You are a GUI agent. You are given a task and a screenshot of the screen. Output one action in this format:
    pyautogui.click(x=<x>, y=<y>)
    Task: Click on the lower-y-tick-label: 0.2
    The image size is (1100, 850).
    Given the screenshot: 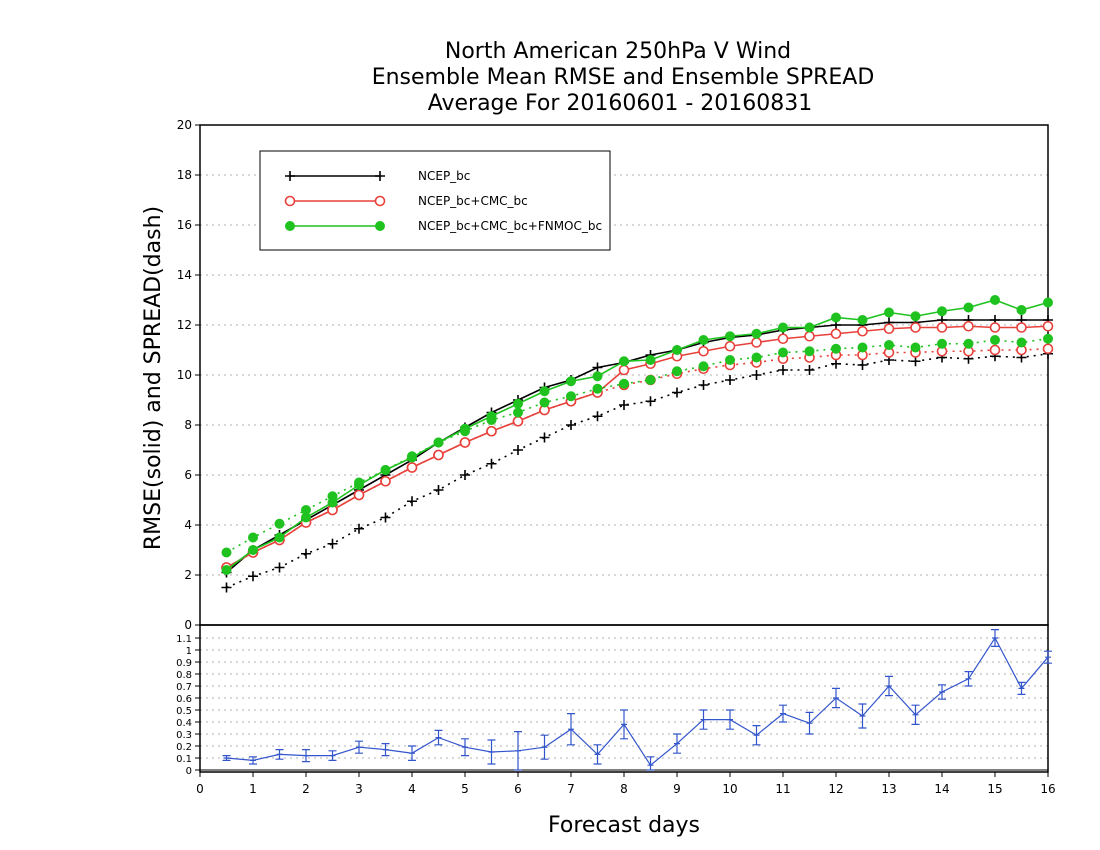 What is the action you would take?
    pyautogui.click(x=184, y=747)
    